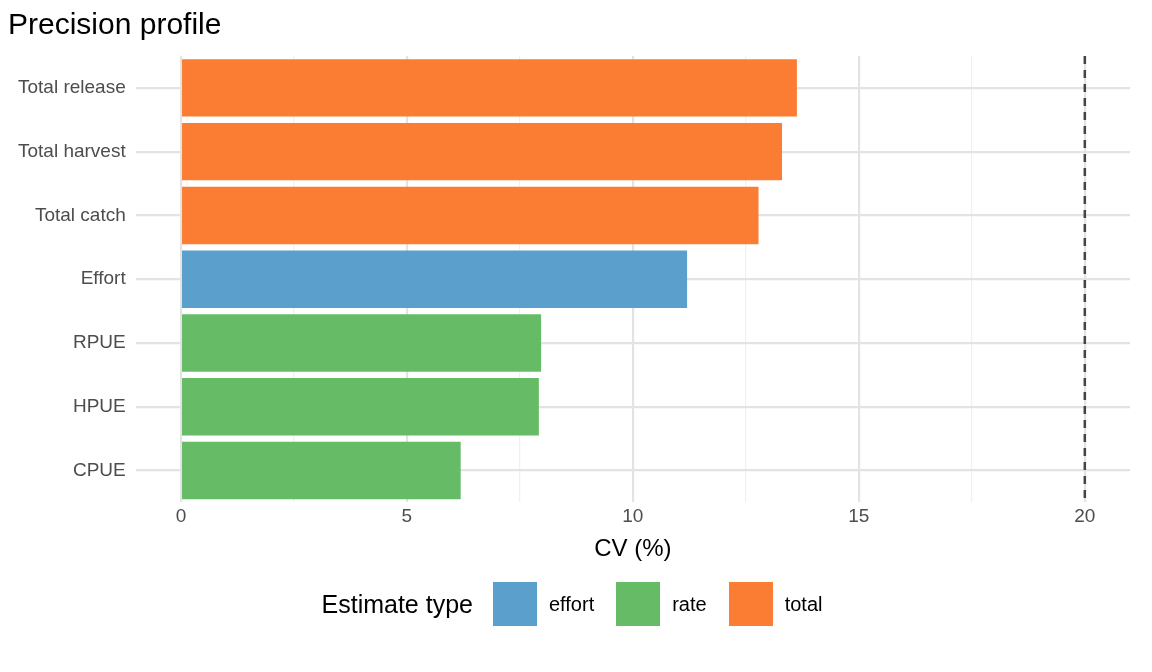 The width and height of the screenshot is (1152, 672). Describe the element at coordinates (71, 87) in the screenshot. I see `y-tick-label: Total release` at that location.